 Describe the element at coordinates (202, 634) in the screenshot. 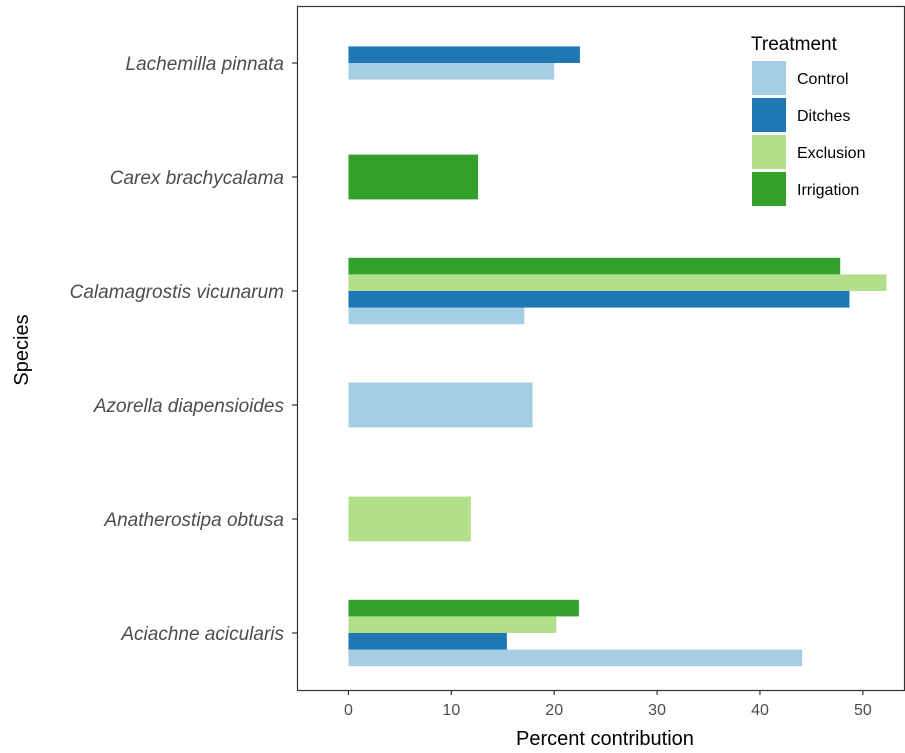

I see `y-tick-label: Aciachne acicularis` at that location.